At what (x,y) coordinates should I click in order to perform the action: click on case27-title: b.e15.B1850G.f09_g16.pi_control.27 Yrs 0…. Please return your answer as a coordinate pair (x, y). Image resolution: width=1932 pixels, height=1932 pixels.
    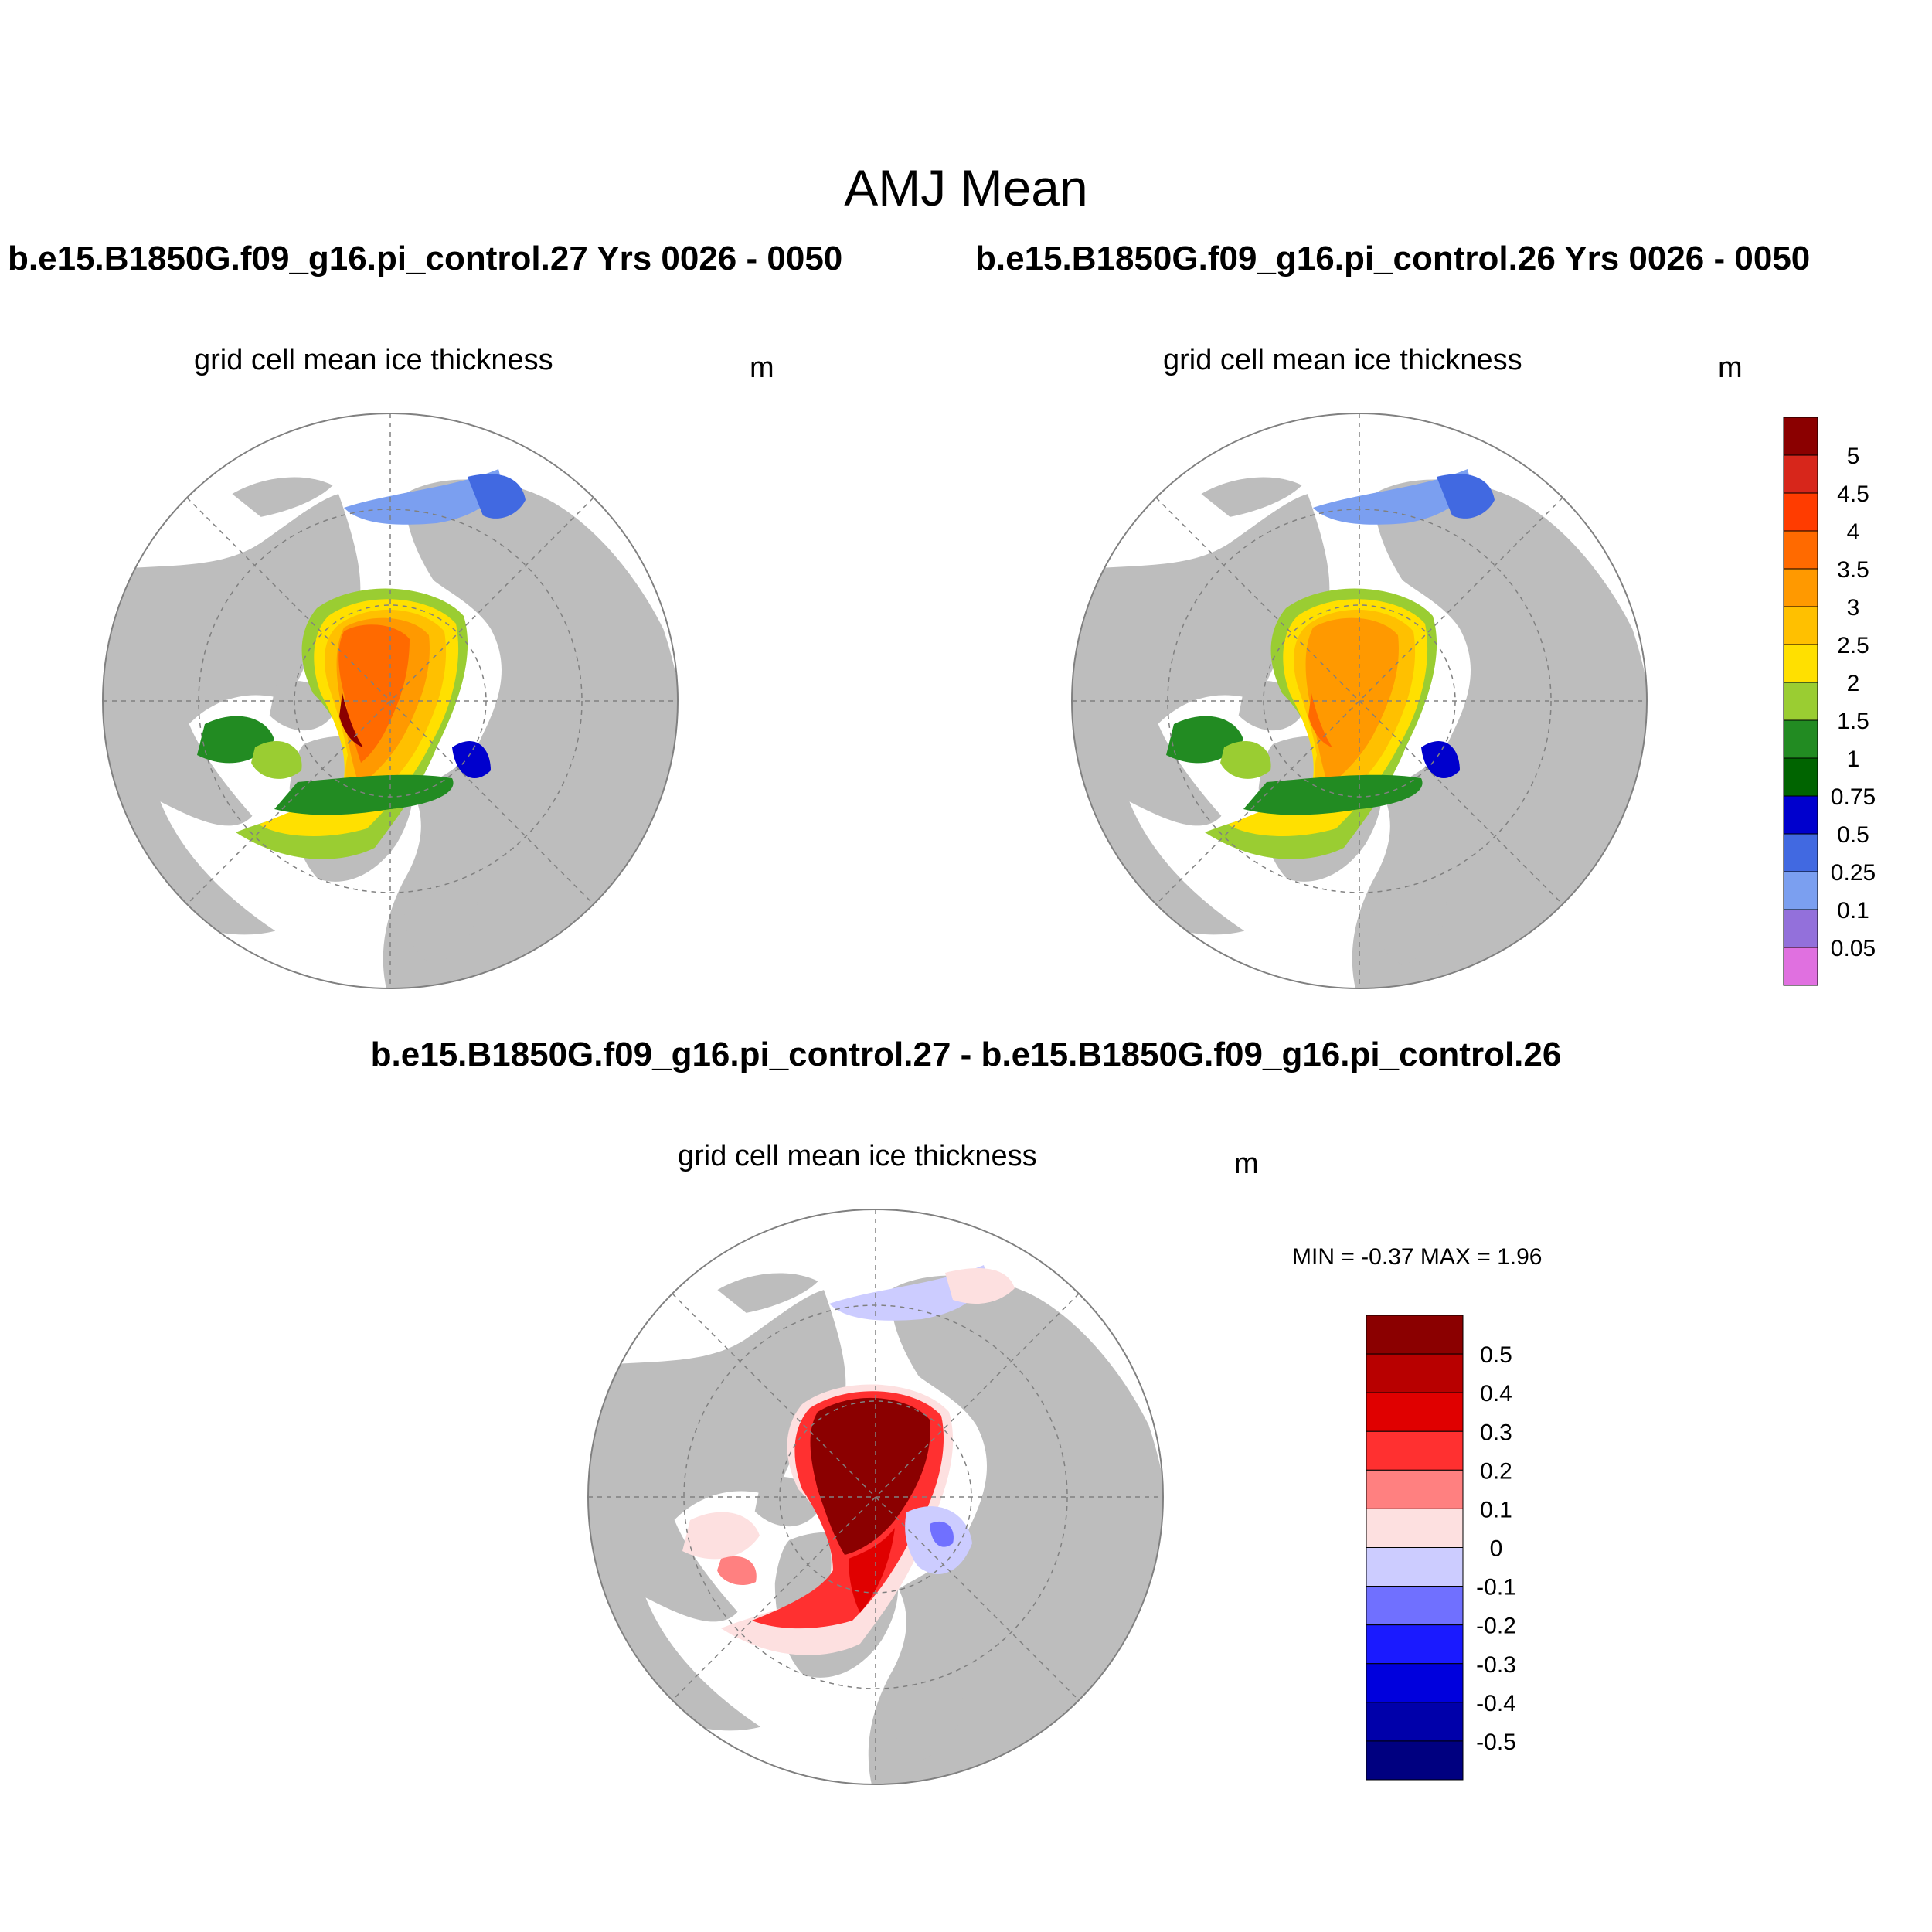
    Looking at the image, I should click on (425, 259).